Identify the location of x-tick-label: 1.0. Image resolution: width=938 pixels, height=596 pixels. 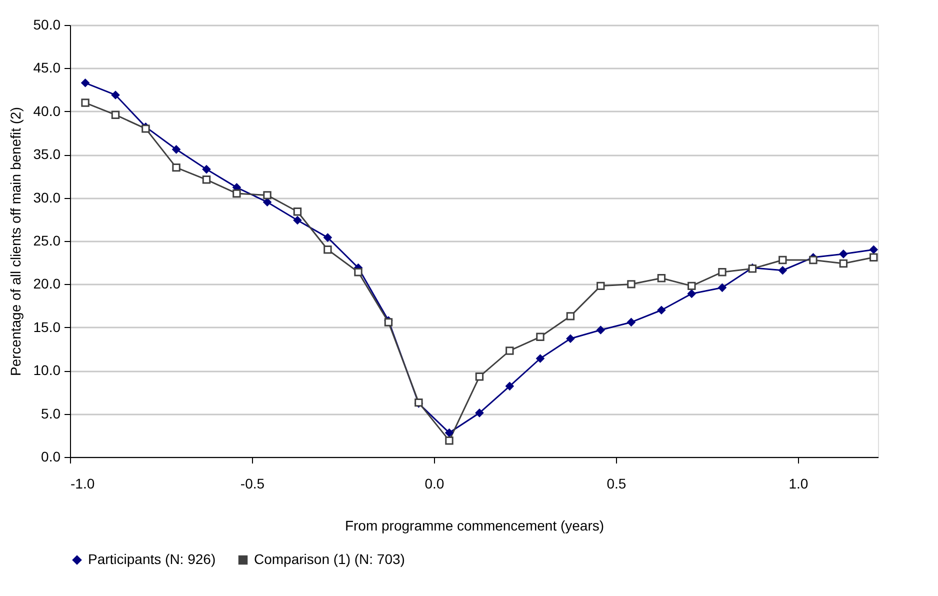
(798, 484).